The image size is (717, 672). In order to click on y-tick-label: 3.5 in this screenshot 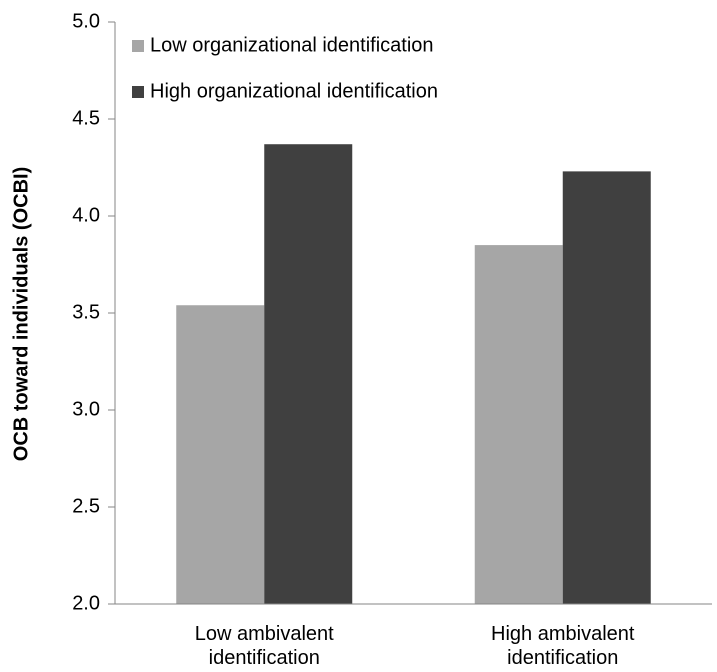, I will do `click(86, 312)`.